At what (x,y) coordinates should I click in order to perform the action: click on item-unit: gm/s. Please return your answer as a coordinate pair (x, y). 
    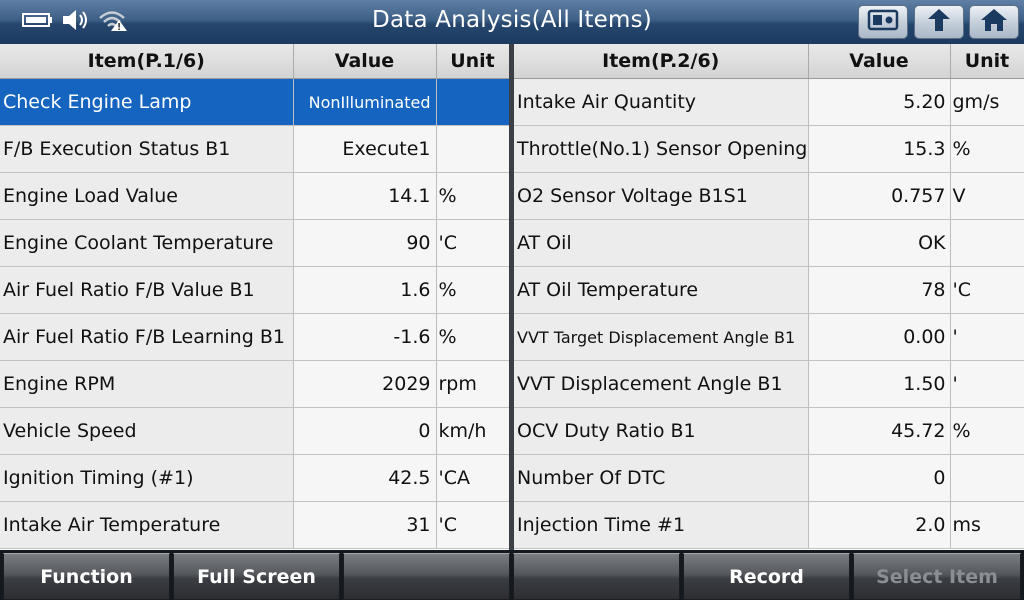
    Looking at the image, I should click on (987, 102).